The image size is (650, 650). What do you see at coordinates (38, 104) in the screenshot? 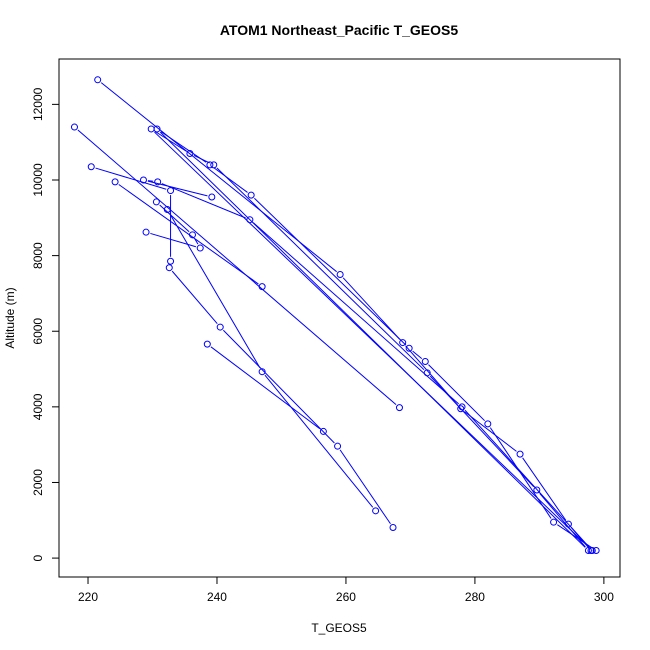
I see `y-tick-label: 12000` at bounding box center [38, 104].